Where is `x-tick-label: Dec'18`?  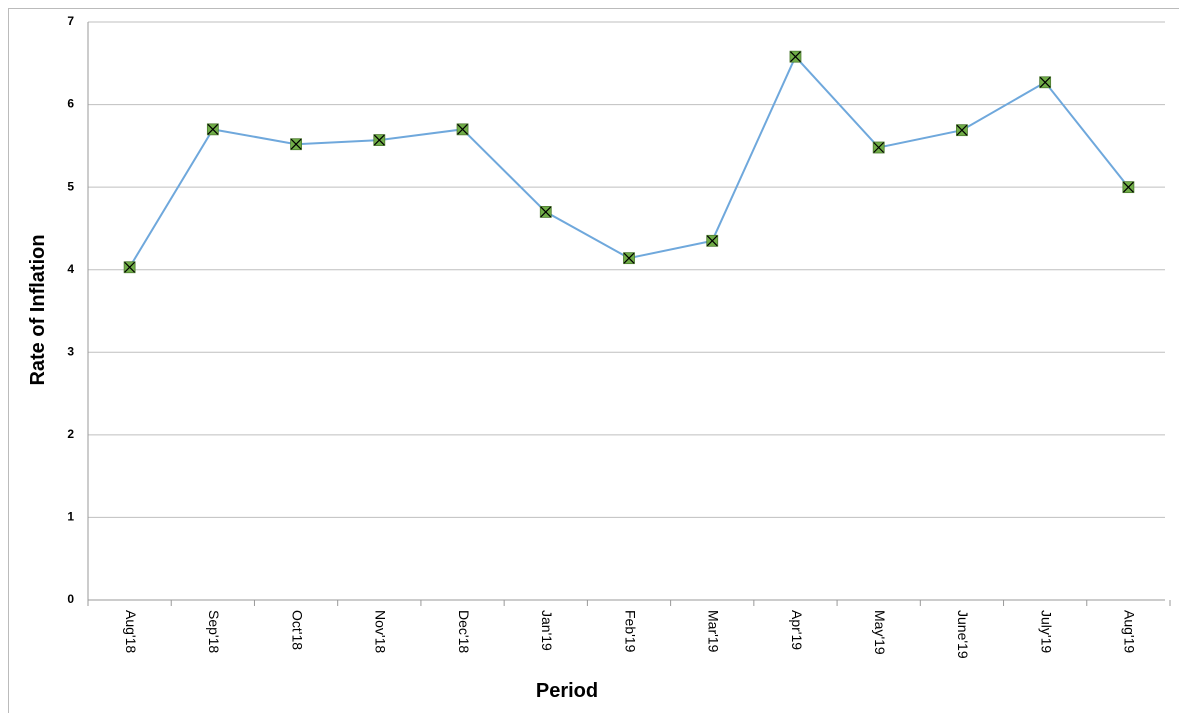 x-tick-label: Dec'18 is located at coordinates (464, 631).